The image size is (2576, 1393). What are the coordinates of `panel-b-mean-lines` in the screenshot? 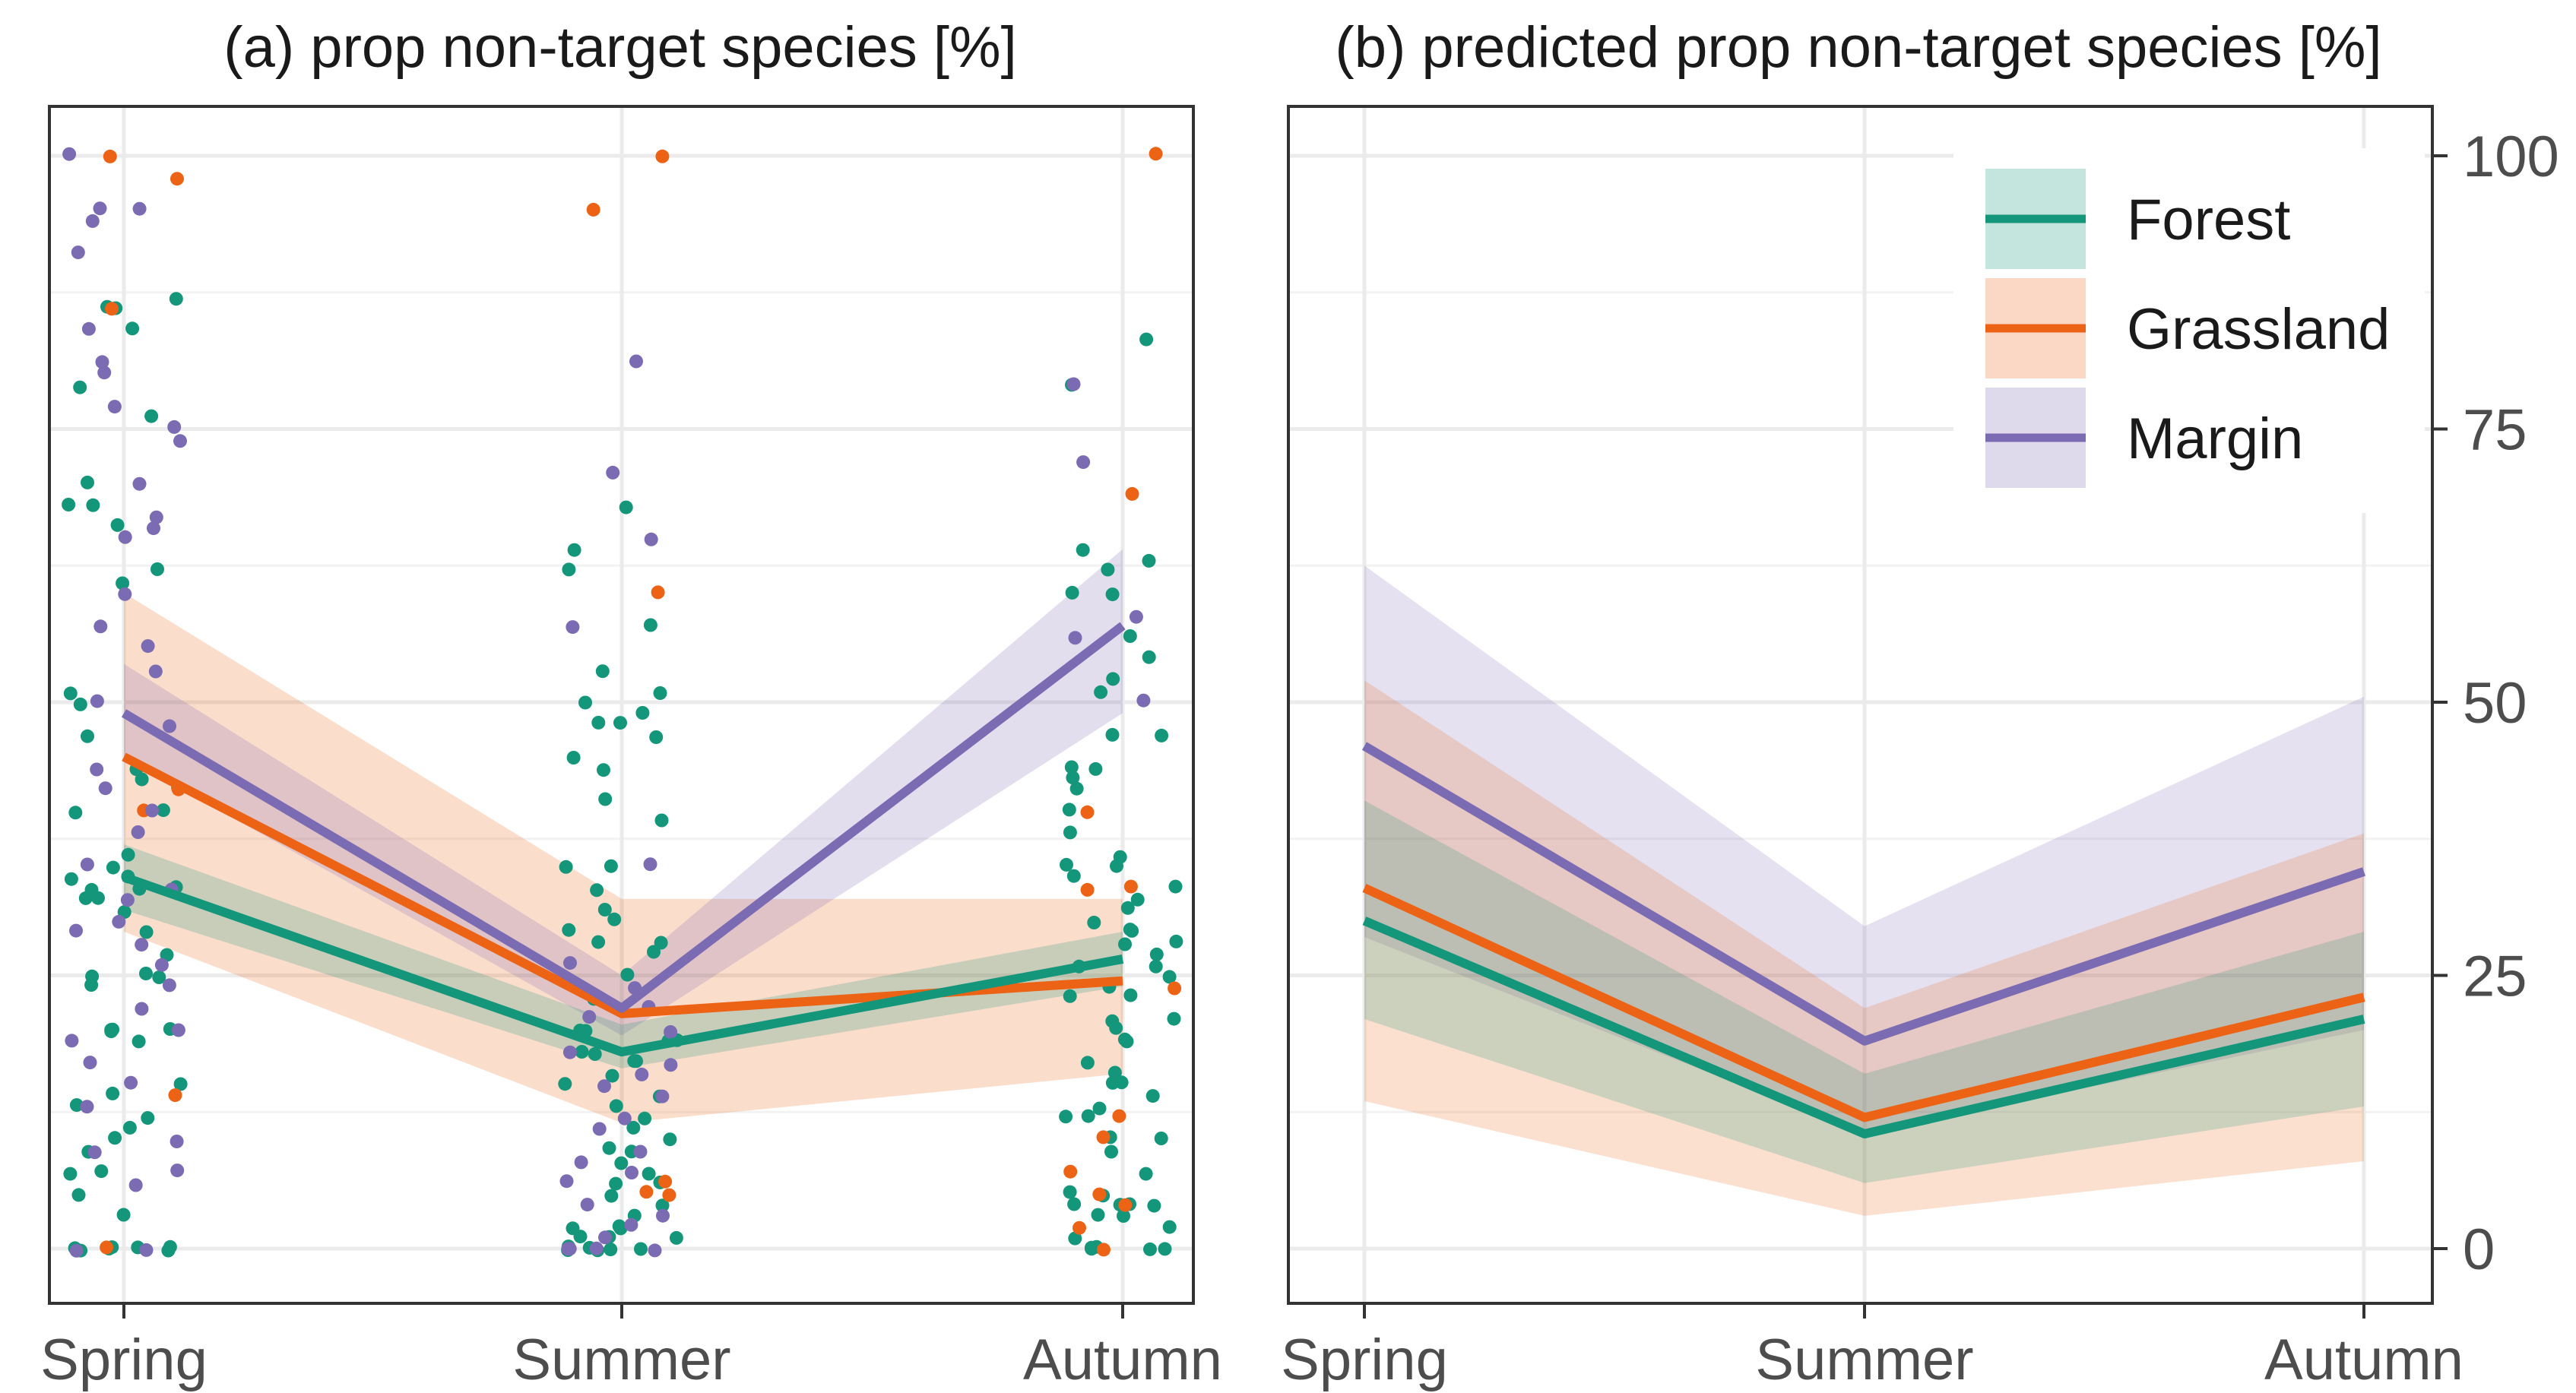 It's located at (1863, 941).